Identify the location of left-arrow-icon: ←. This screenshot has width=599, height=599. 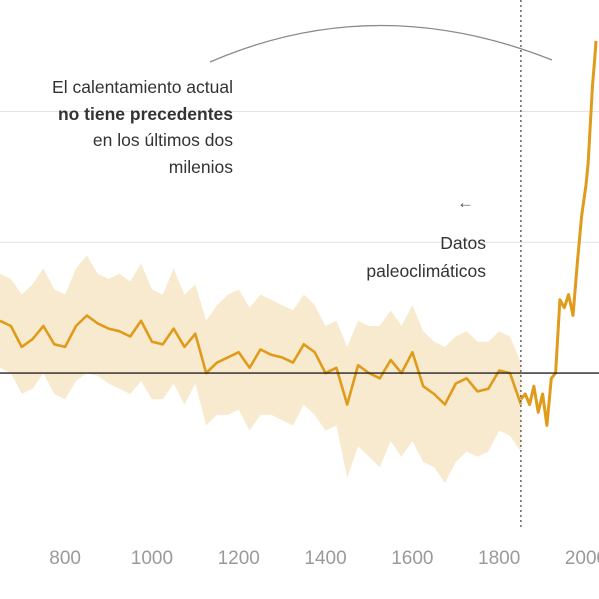
(465, 202).